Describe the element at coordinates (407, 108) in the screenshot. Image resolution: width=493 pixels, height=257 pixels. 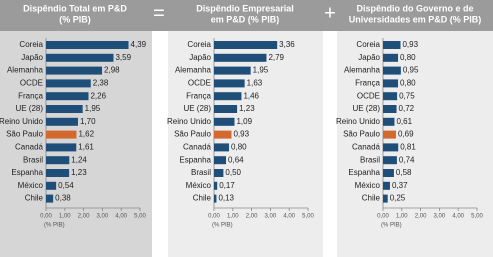
I see `value-label: 0,72` at that location.